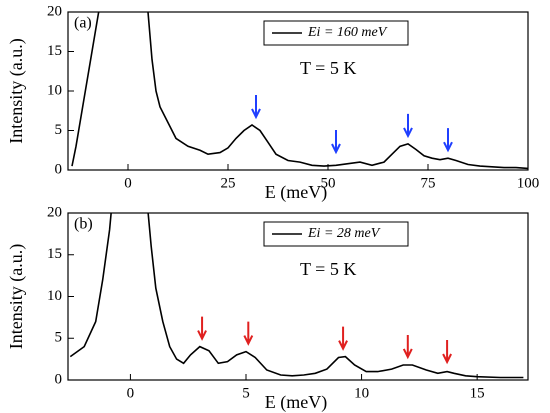 The image size is (550, 413). I want to click on legend-label: Ei = 160 meV, so click(347, 32).